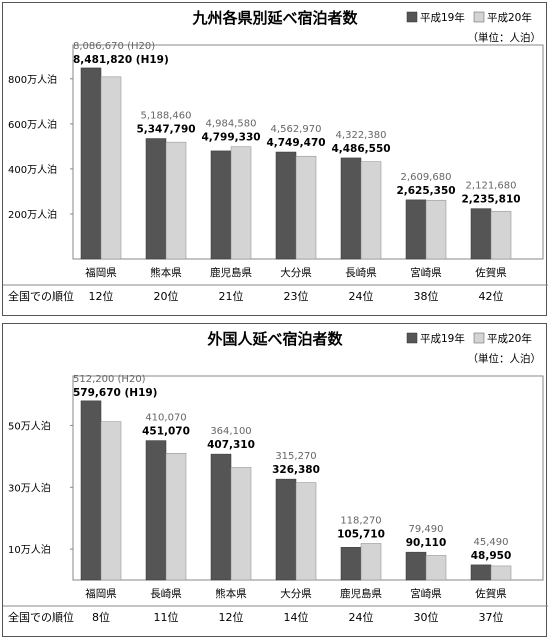  What do you see at coordinates (361, 534) in the screenshot?
I see `data-label-h19: 105,710` at bounding box center [361, 534].